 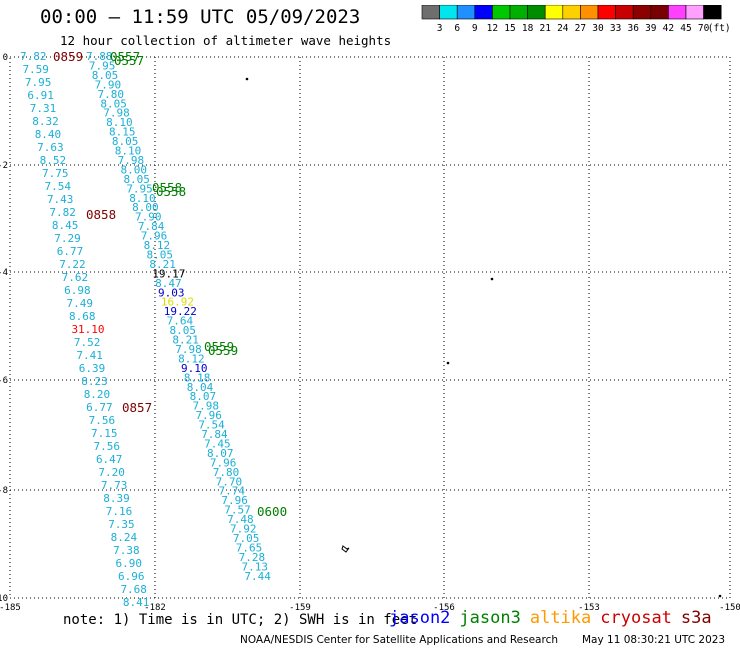 I want to click on color-scale-label: 18, so click(x=528, y=28).